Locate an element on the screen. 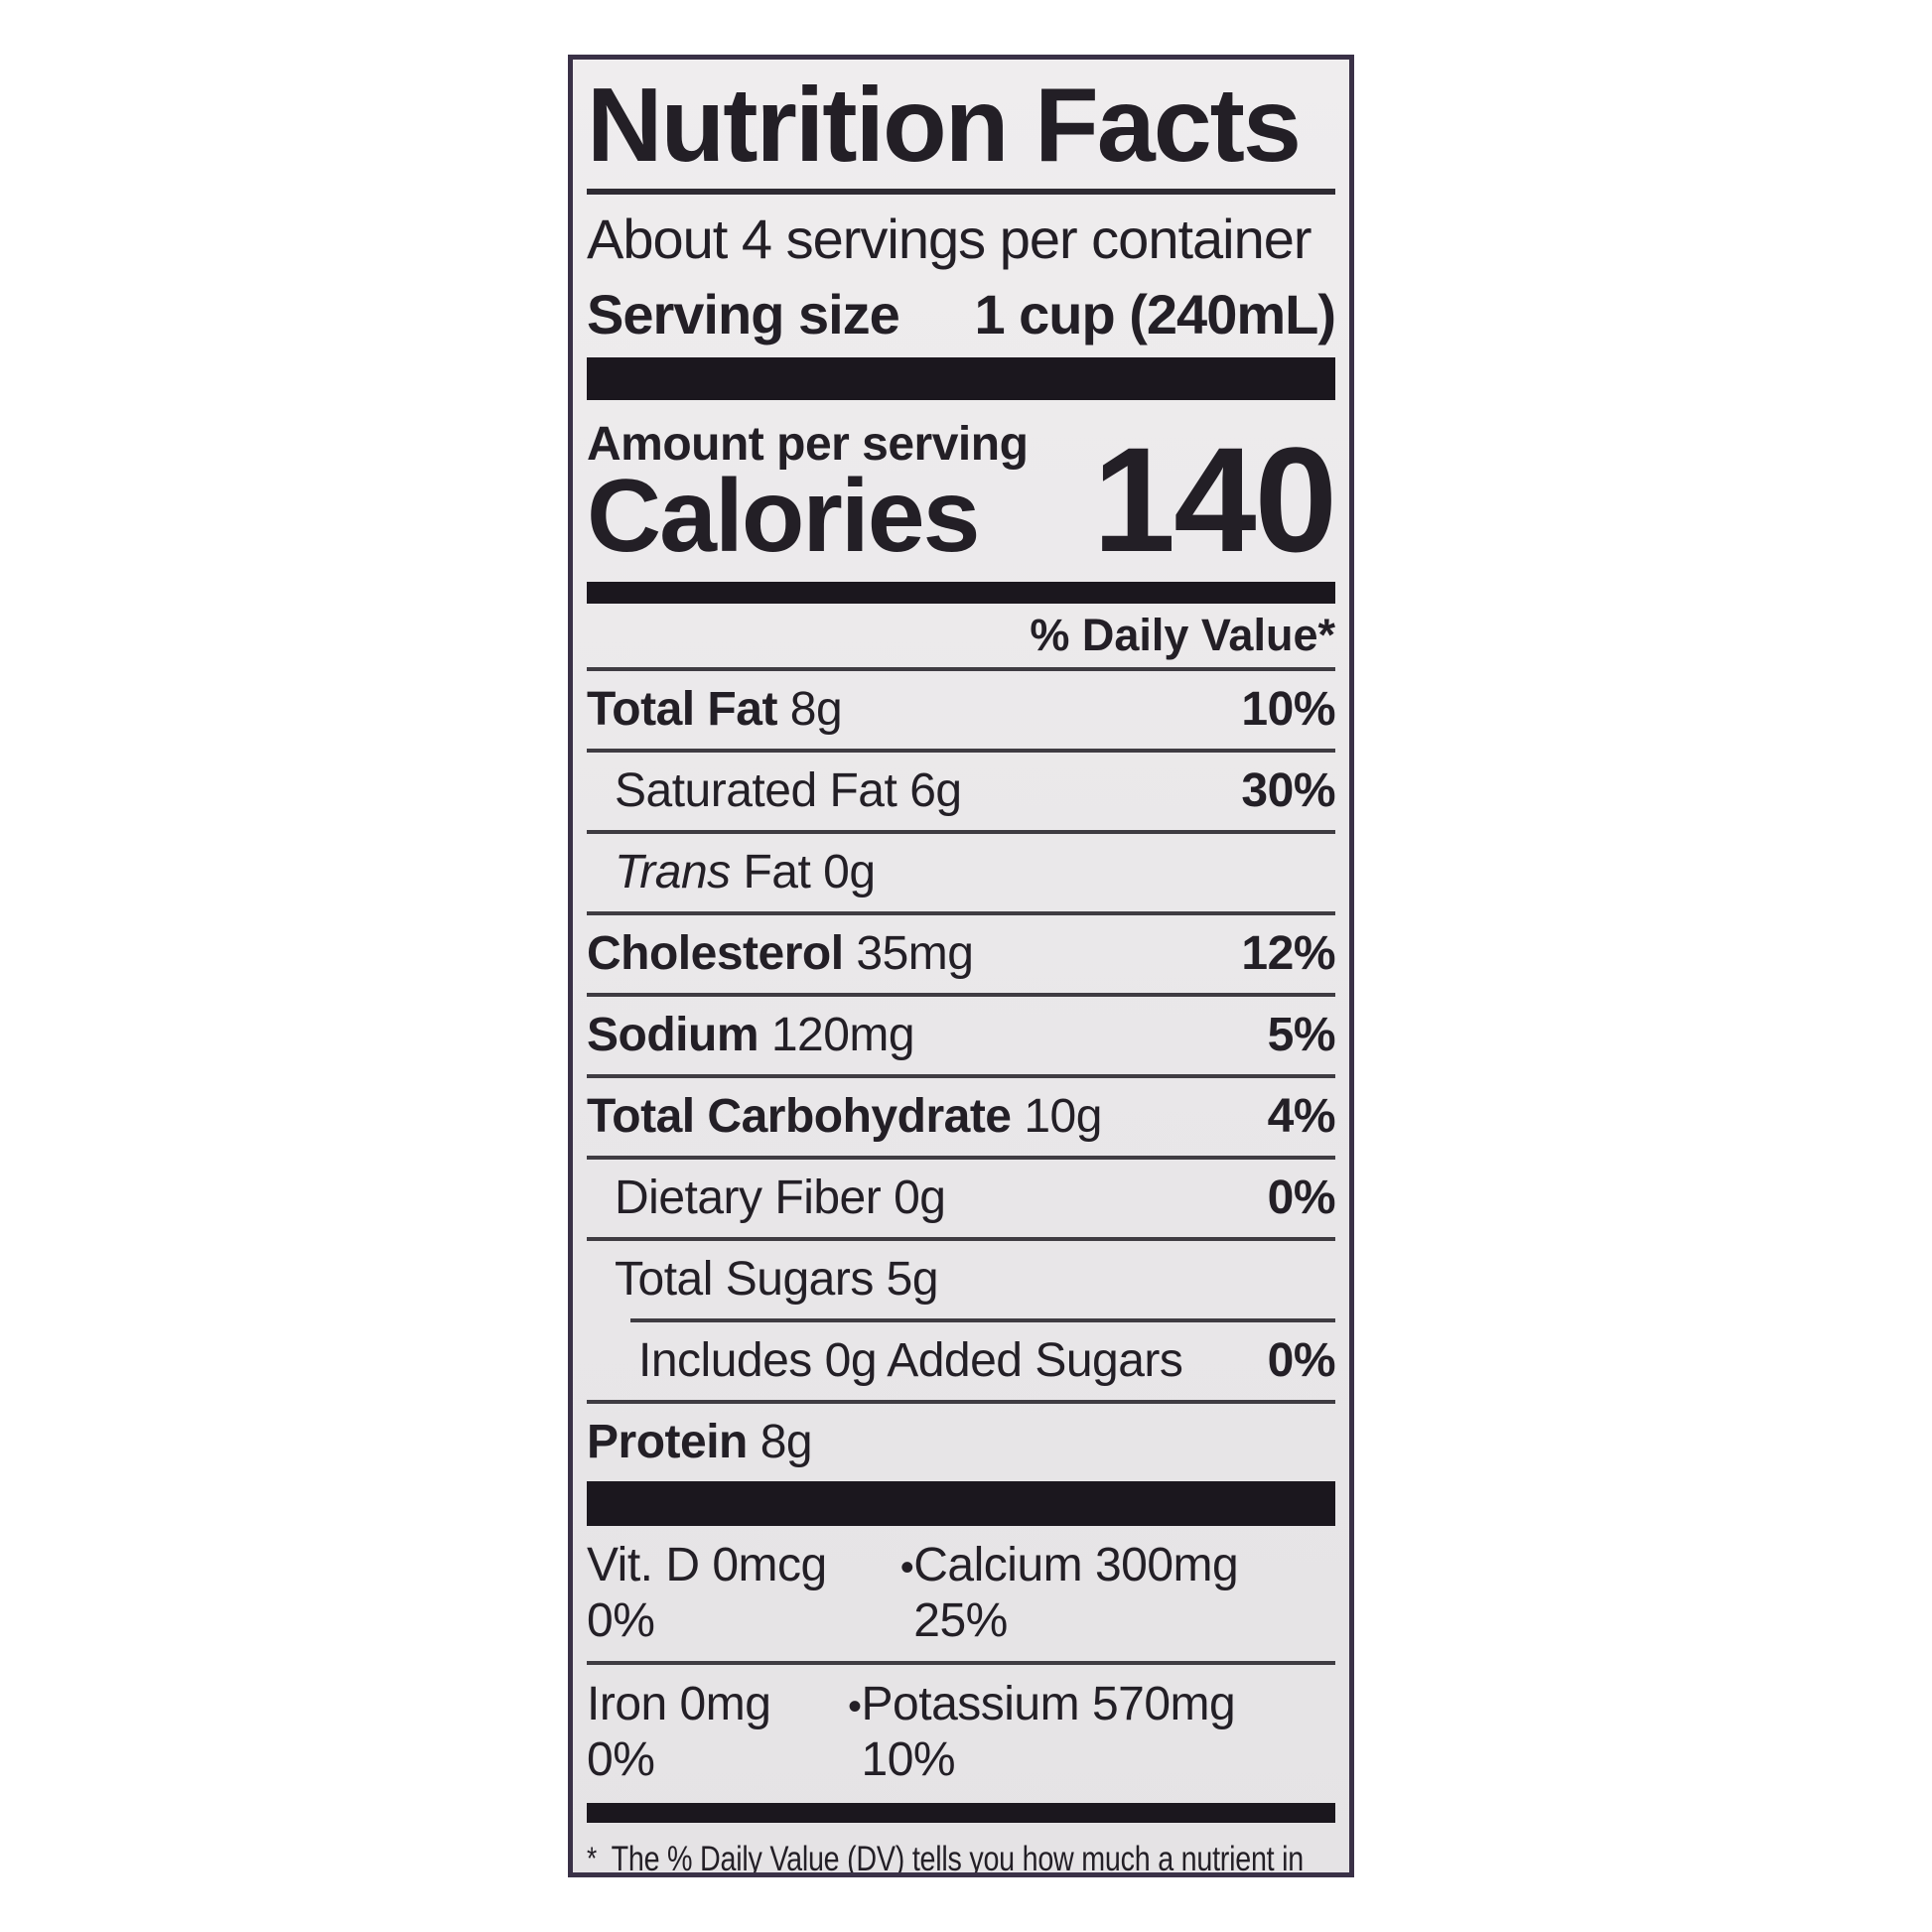  serving-size-row: Serving size 1 cup (240mL) is located at coordinates (962, 314).